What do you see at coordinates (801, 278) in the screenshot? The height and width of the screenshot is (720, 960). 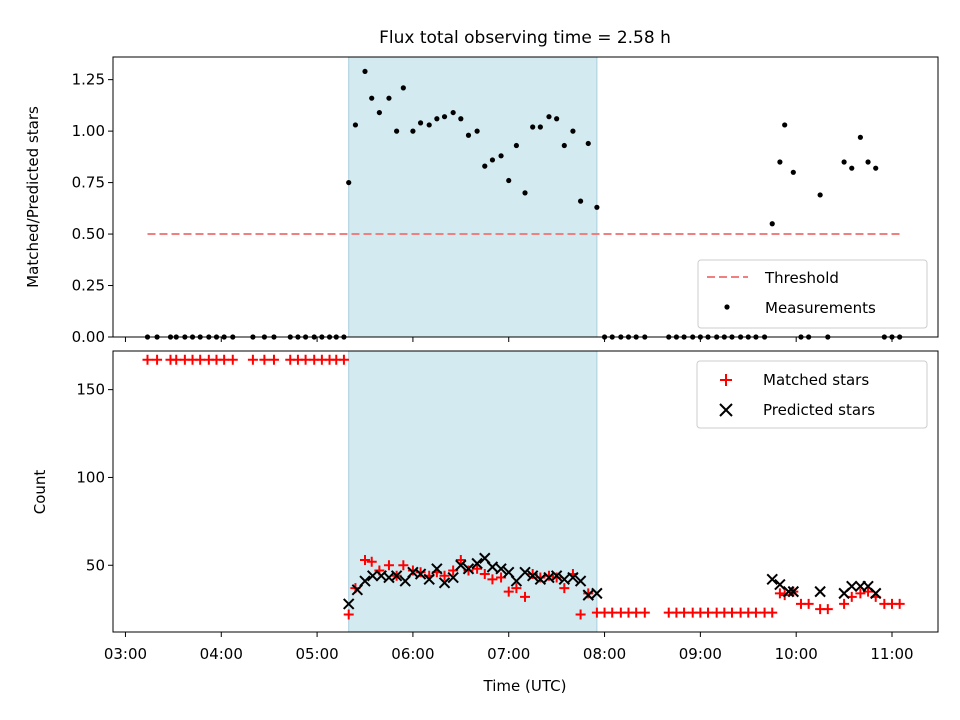 I see `legend-threshold-label: Threshold` at bounding box center [801, 278].